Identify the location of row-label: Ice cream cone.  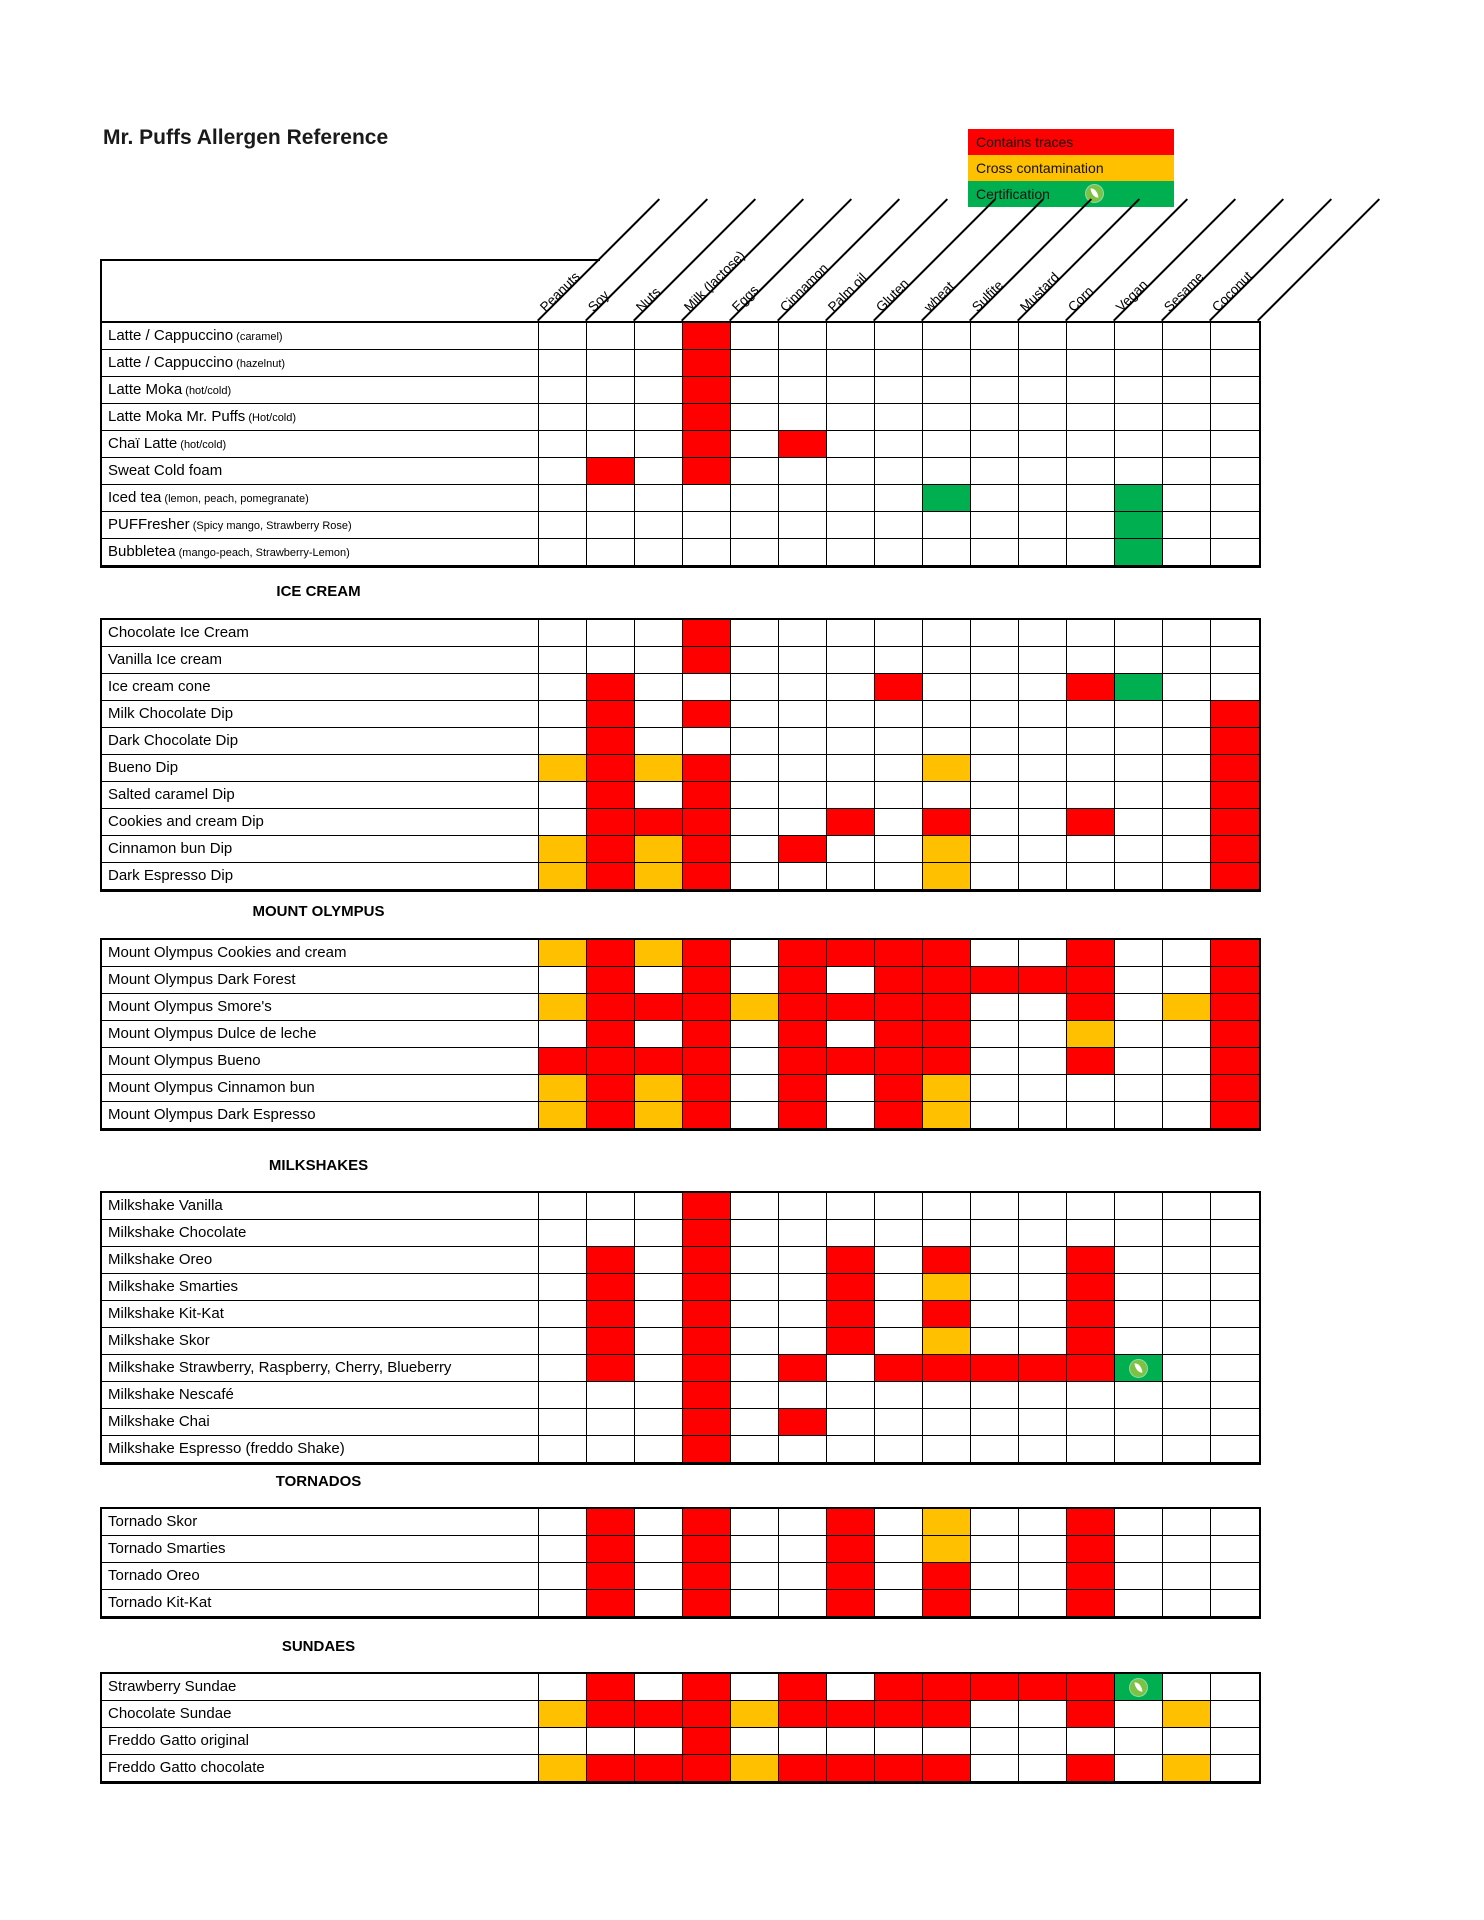
(320, 687).